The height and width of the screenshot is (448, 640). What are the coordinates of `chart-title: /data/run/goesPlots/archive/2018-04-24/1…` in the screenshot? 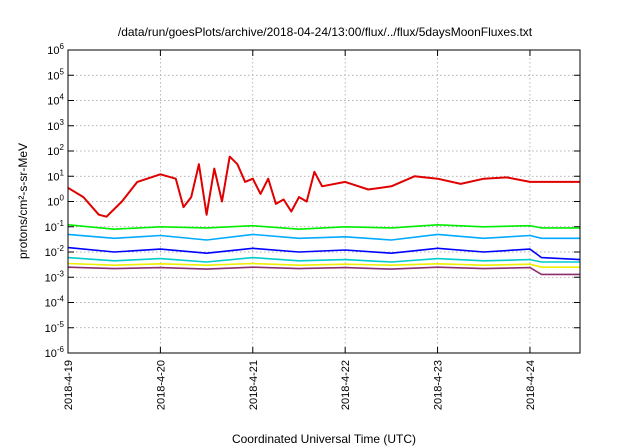 It's located at (325, 32).